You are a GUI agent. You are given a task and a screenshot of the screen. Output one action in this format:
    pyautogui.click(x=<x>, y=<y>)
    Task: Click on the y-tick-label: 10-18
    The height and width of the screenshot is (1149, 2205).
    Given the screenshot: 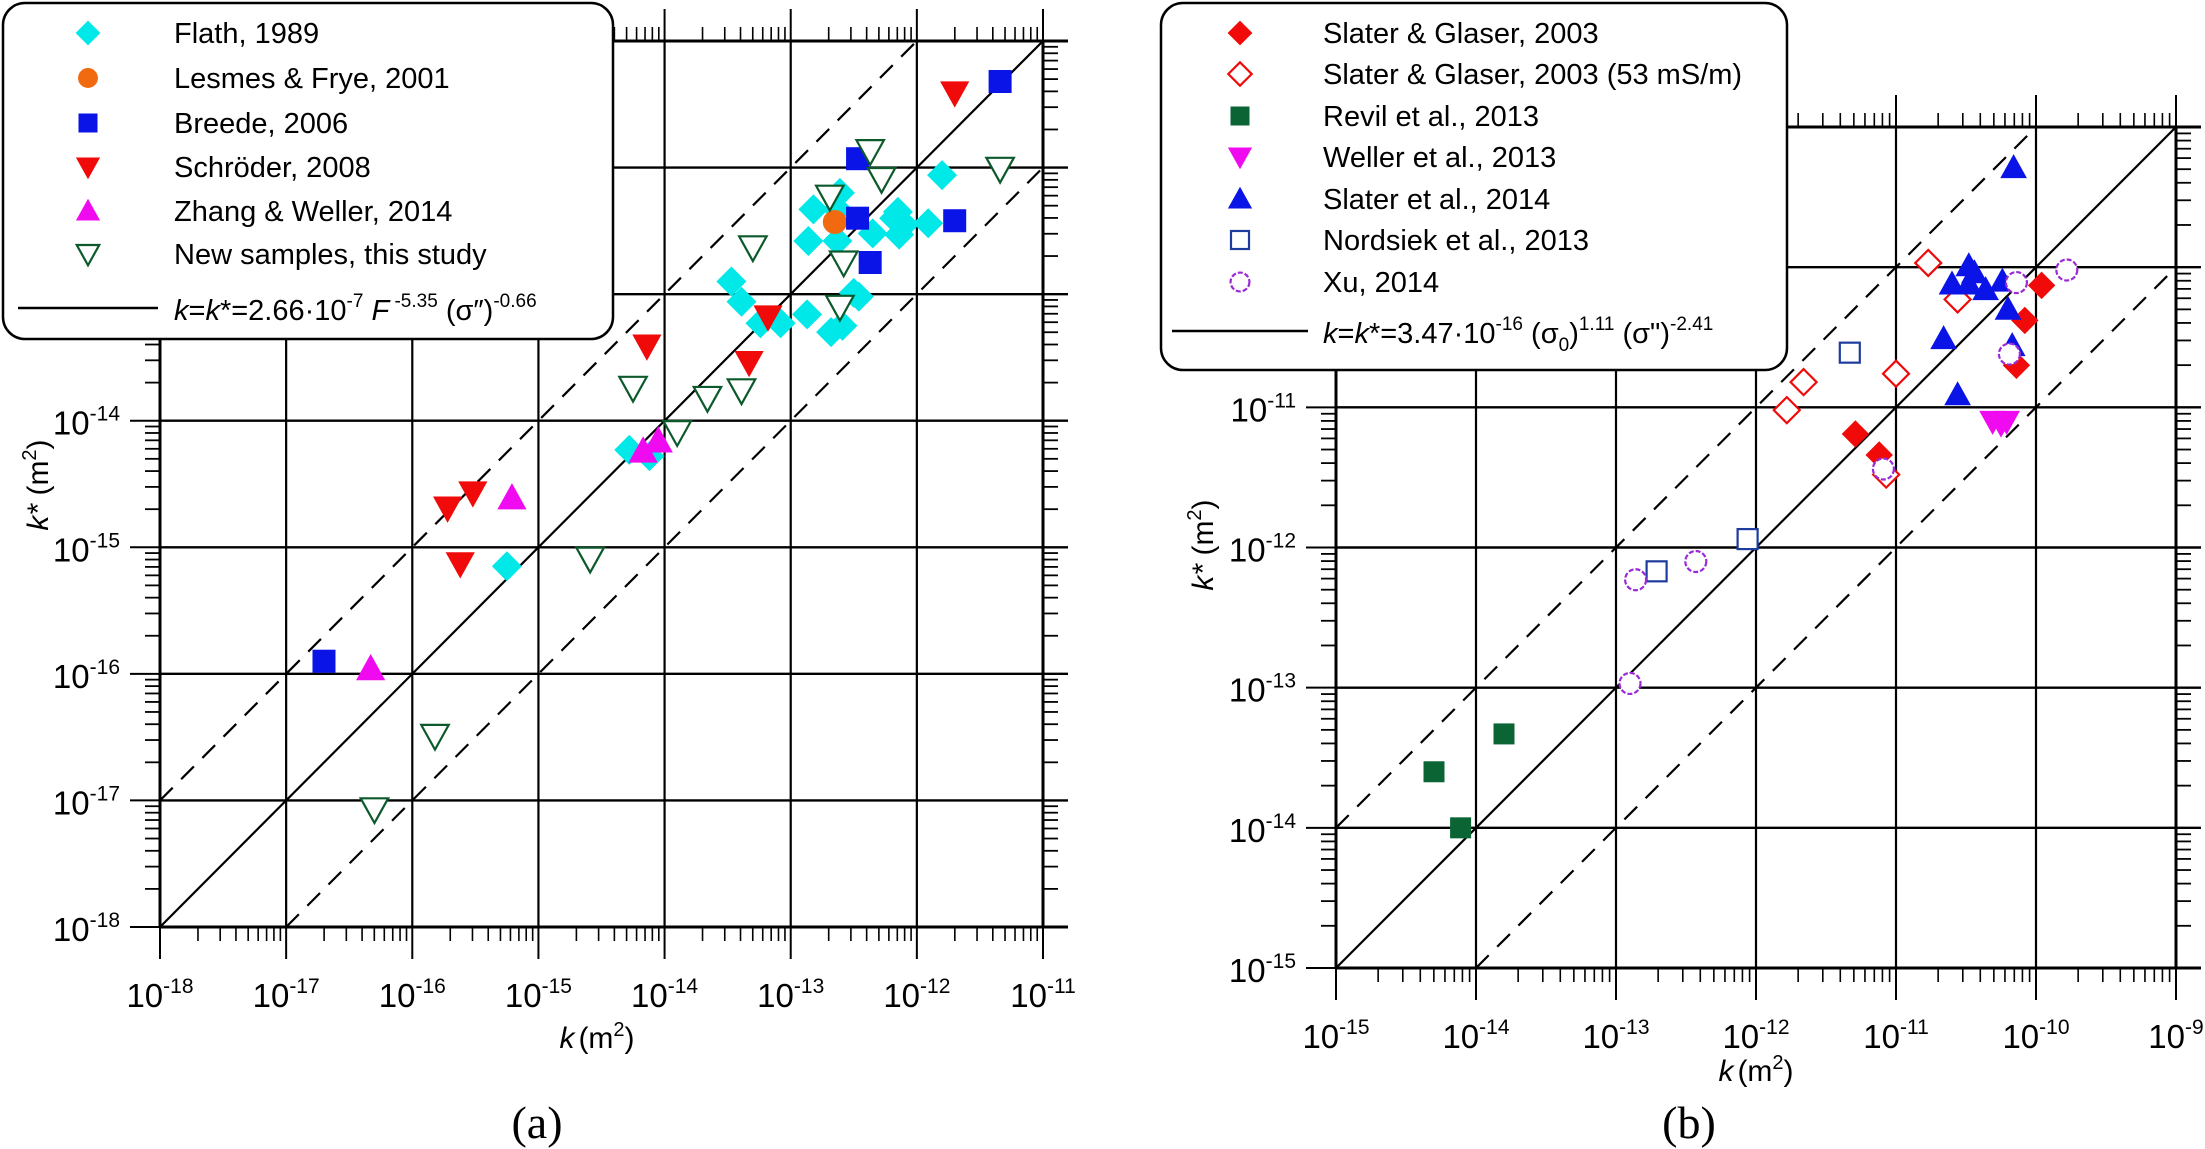 What is the action you would take?
    pyautogui.click(x=86, y=928)
    